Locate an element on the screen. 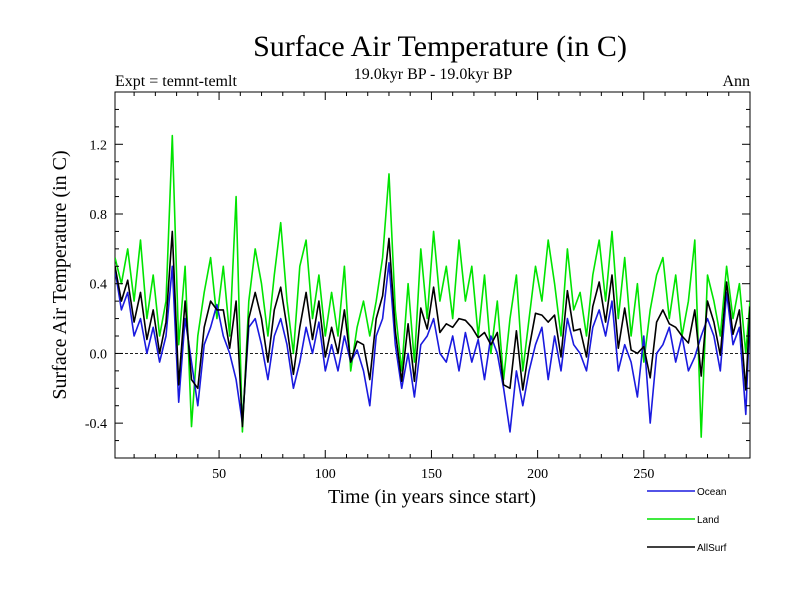  legend-label-ocean: Ocean is located at coordinates (711, 492).